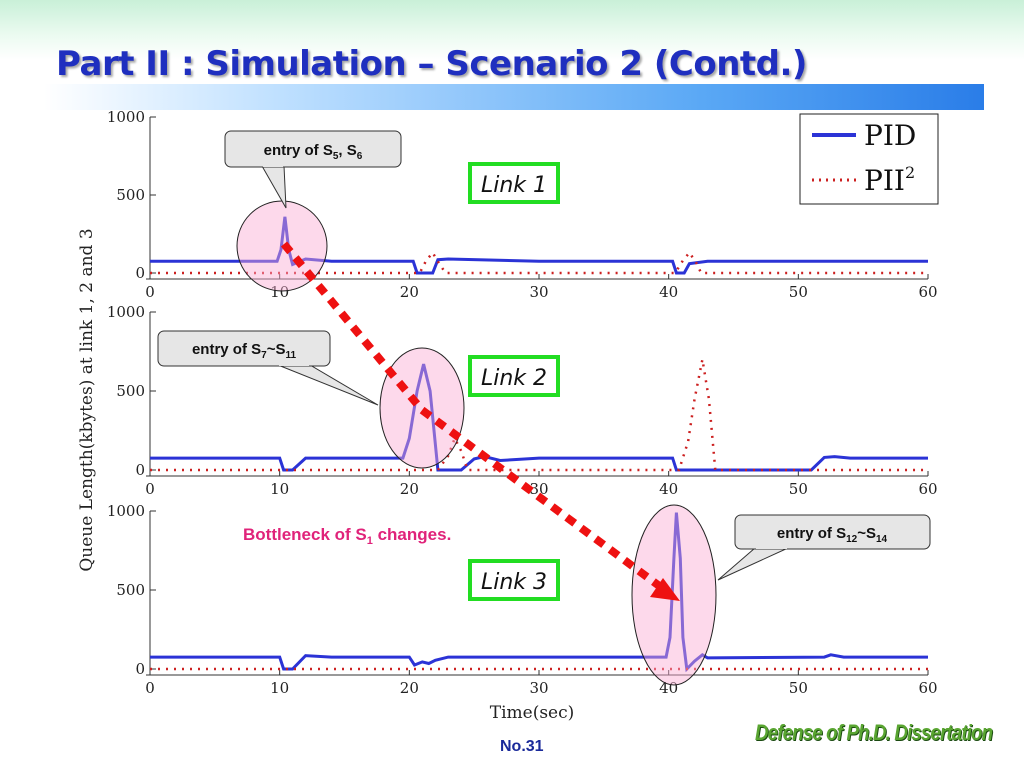 This screenshot has height=768, width=1024. What do you see at coordinates (244, 351) in the screenshot?
I see `callout-entry-s7-s11-text: entry of S7~S11` at bounding box center [244, 351].